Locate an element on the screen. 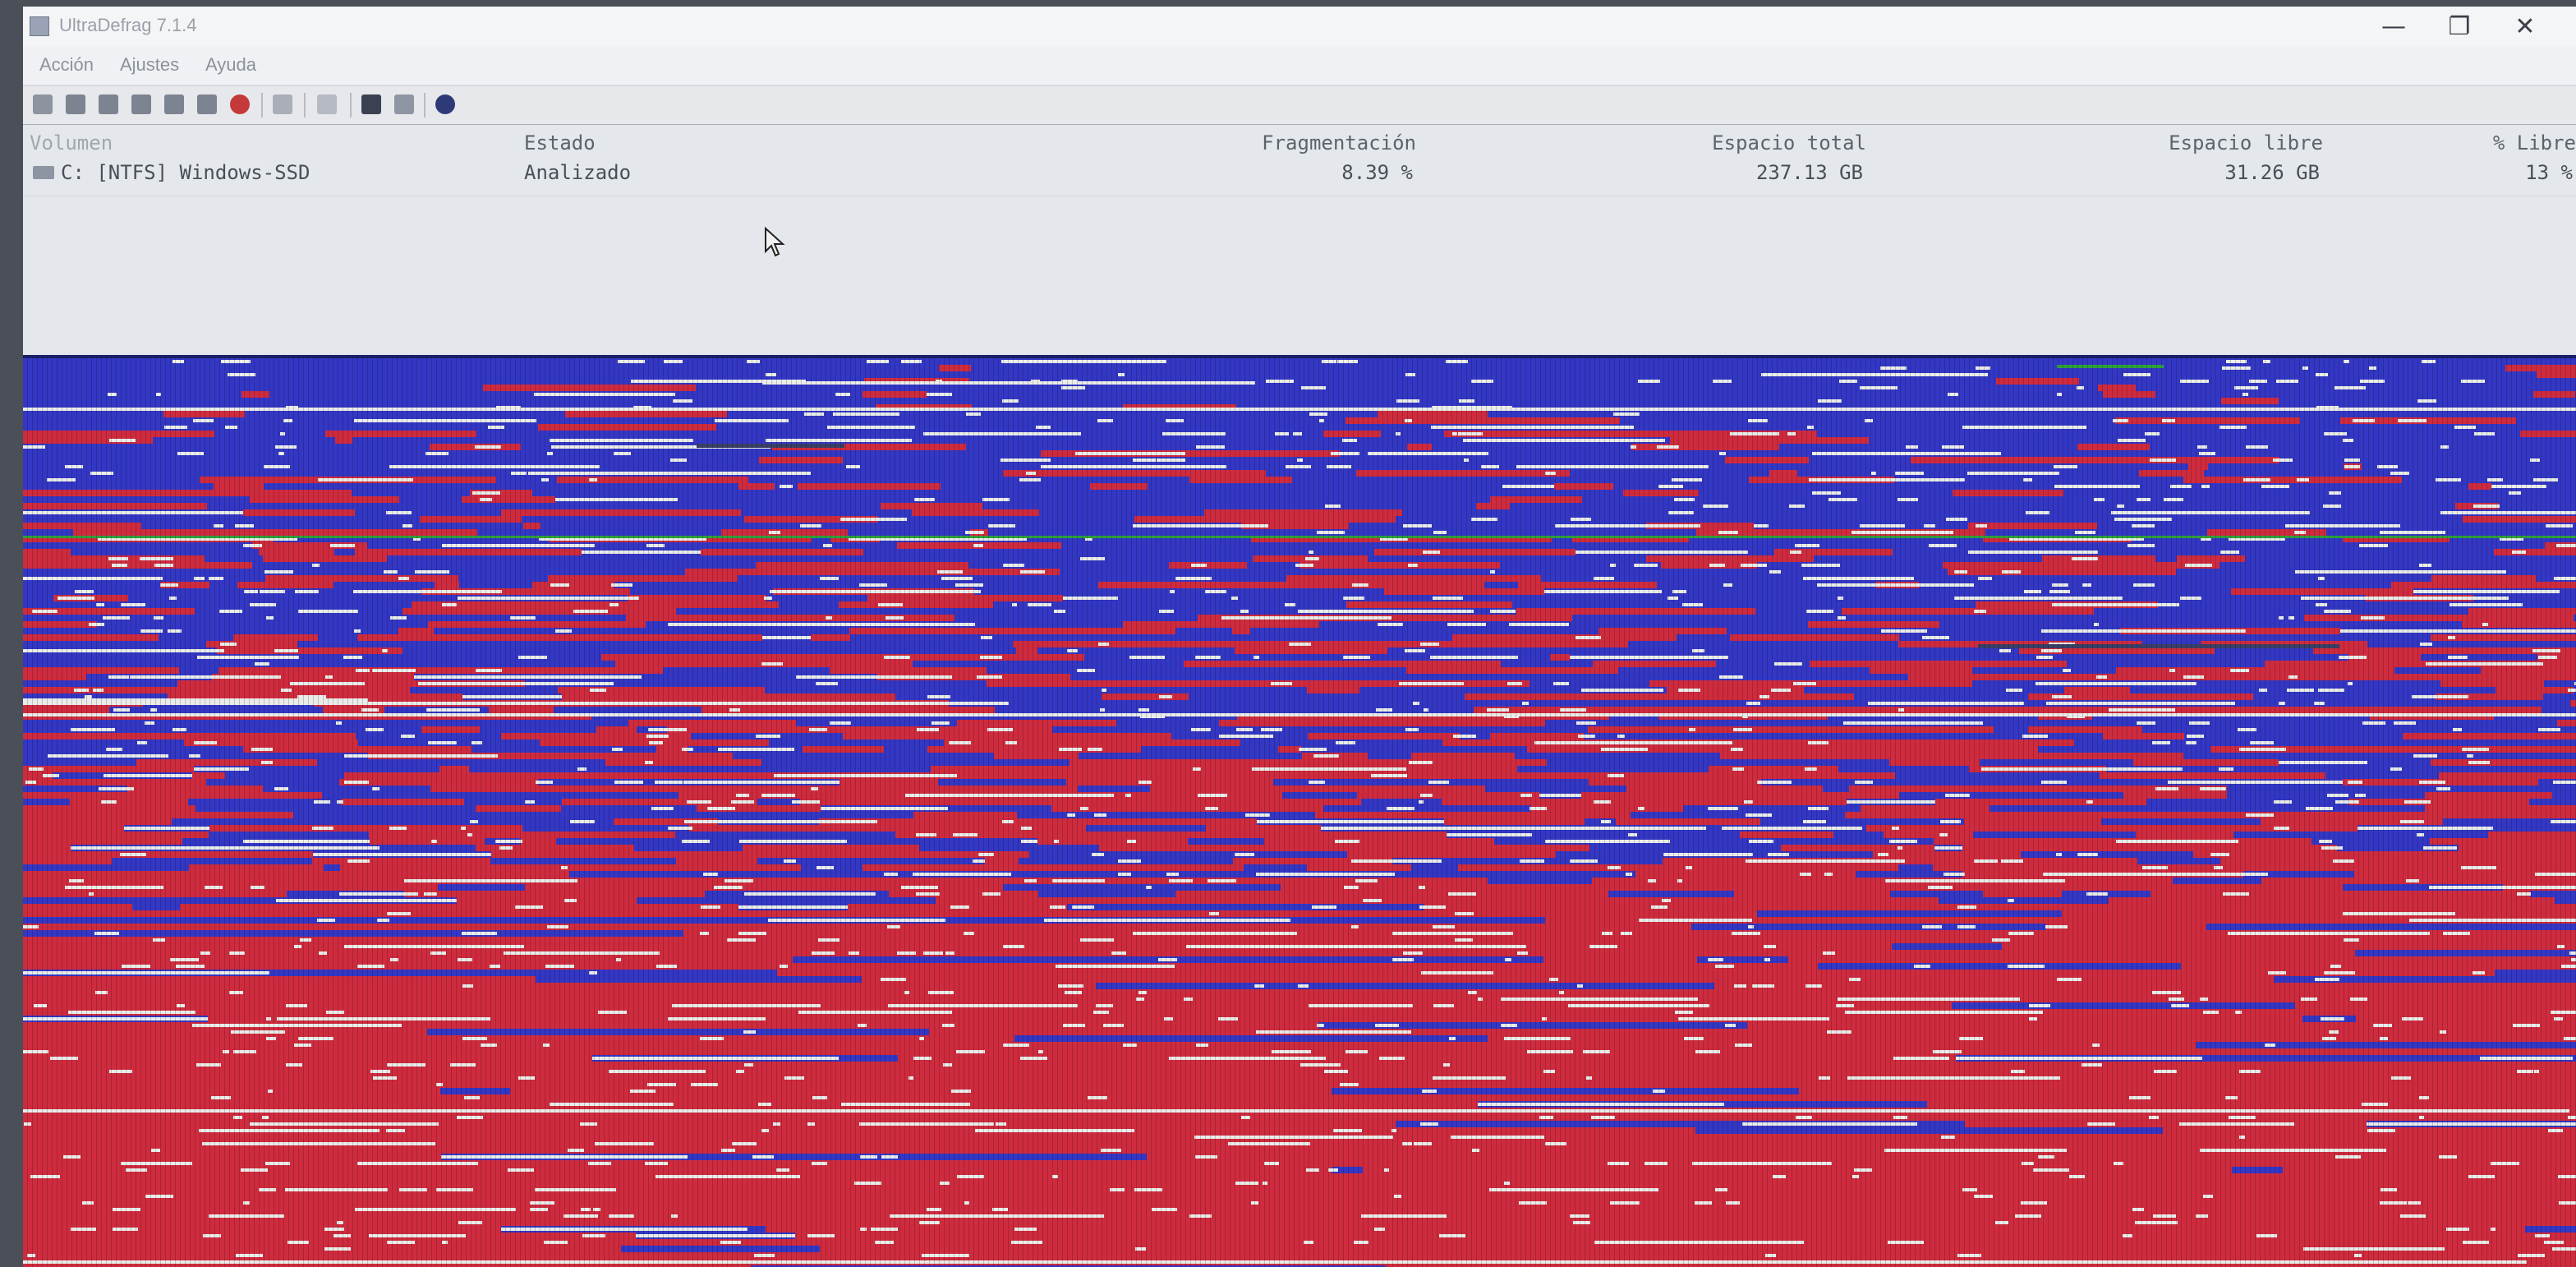  volume-name: C: [NTFS] Windows-SSD is located at coordinates (185, 172).